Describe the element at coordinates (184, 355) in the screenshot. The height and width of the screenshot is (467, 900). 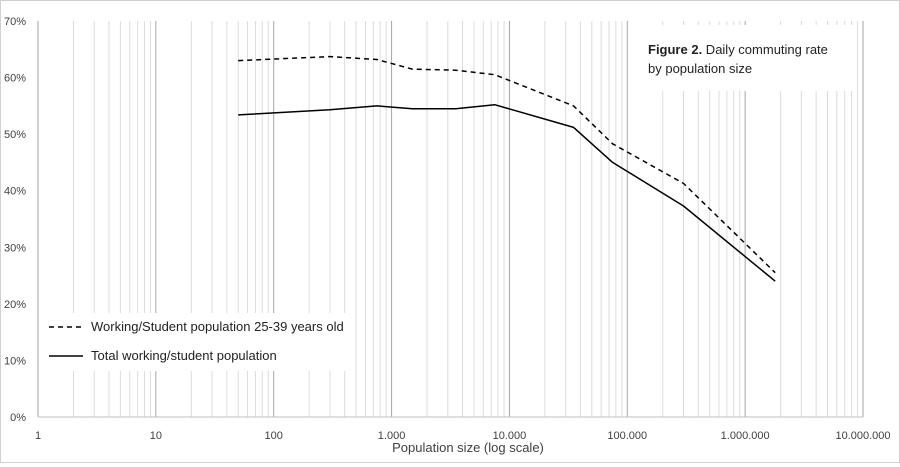
I see `legend-entry-total: Total working/student population` at that location.